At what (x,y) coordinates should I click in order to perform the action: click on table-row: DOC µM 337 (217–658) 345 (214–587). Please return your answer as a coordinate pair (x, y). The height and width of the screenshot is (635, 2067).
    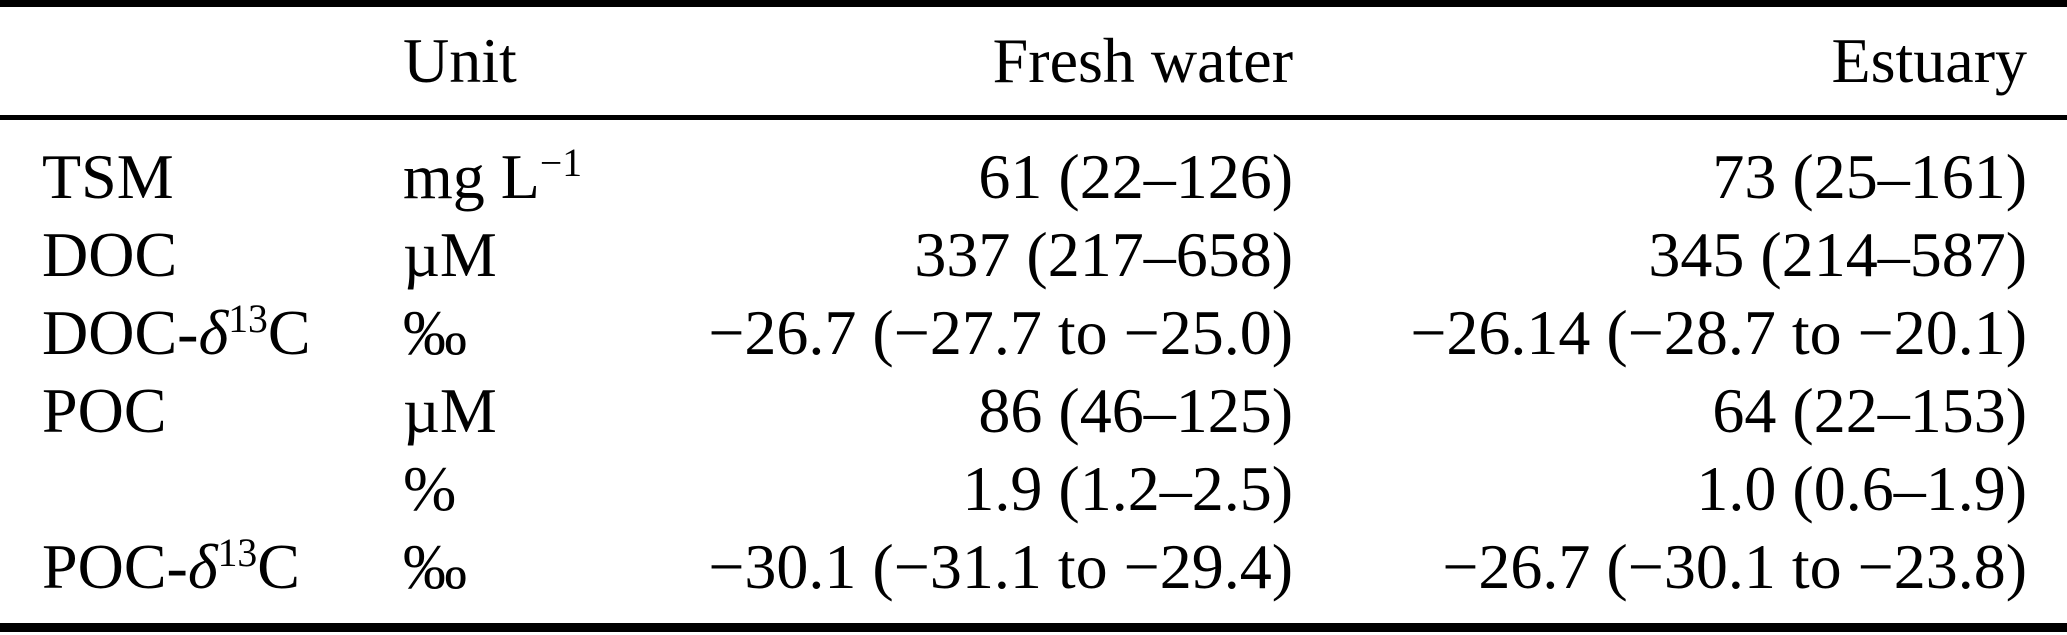
    Looking at the image, I should click on (1033, 255).